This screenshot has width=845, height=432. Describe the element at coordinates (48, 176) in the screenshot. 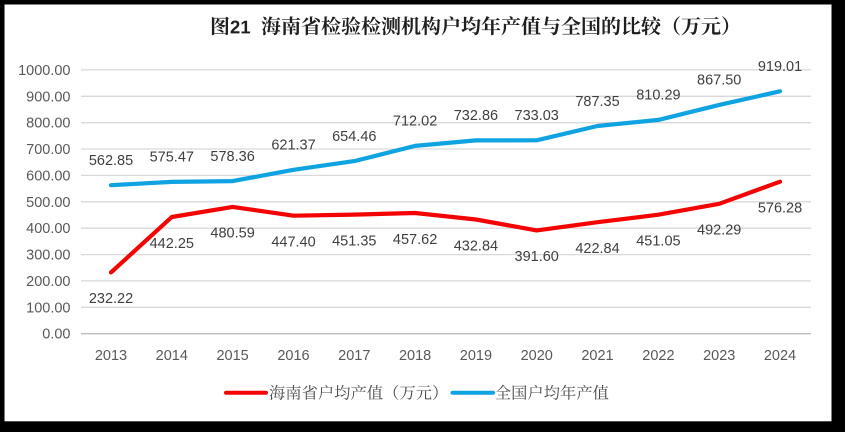

I see `svg-text: 600.00` at that location.